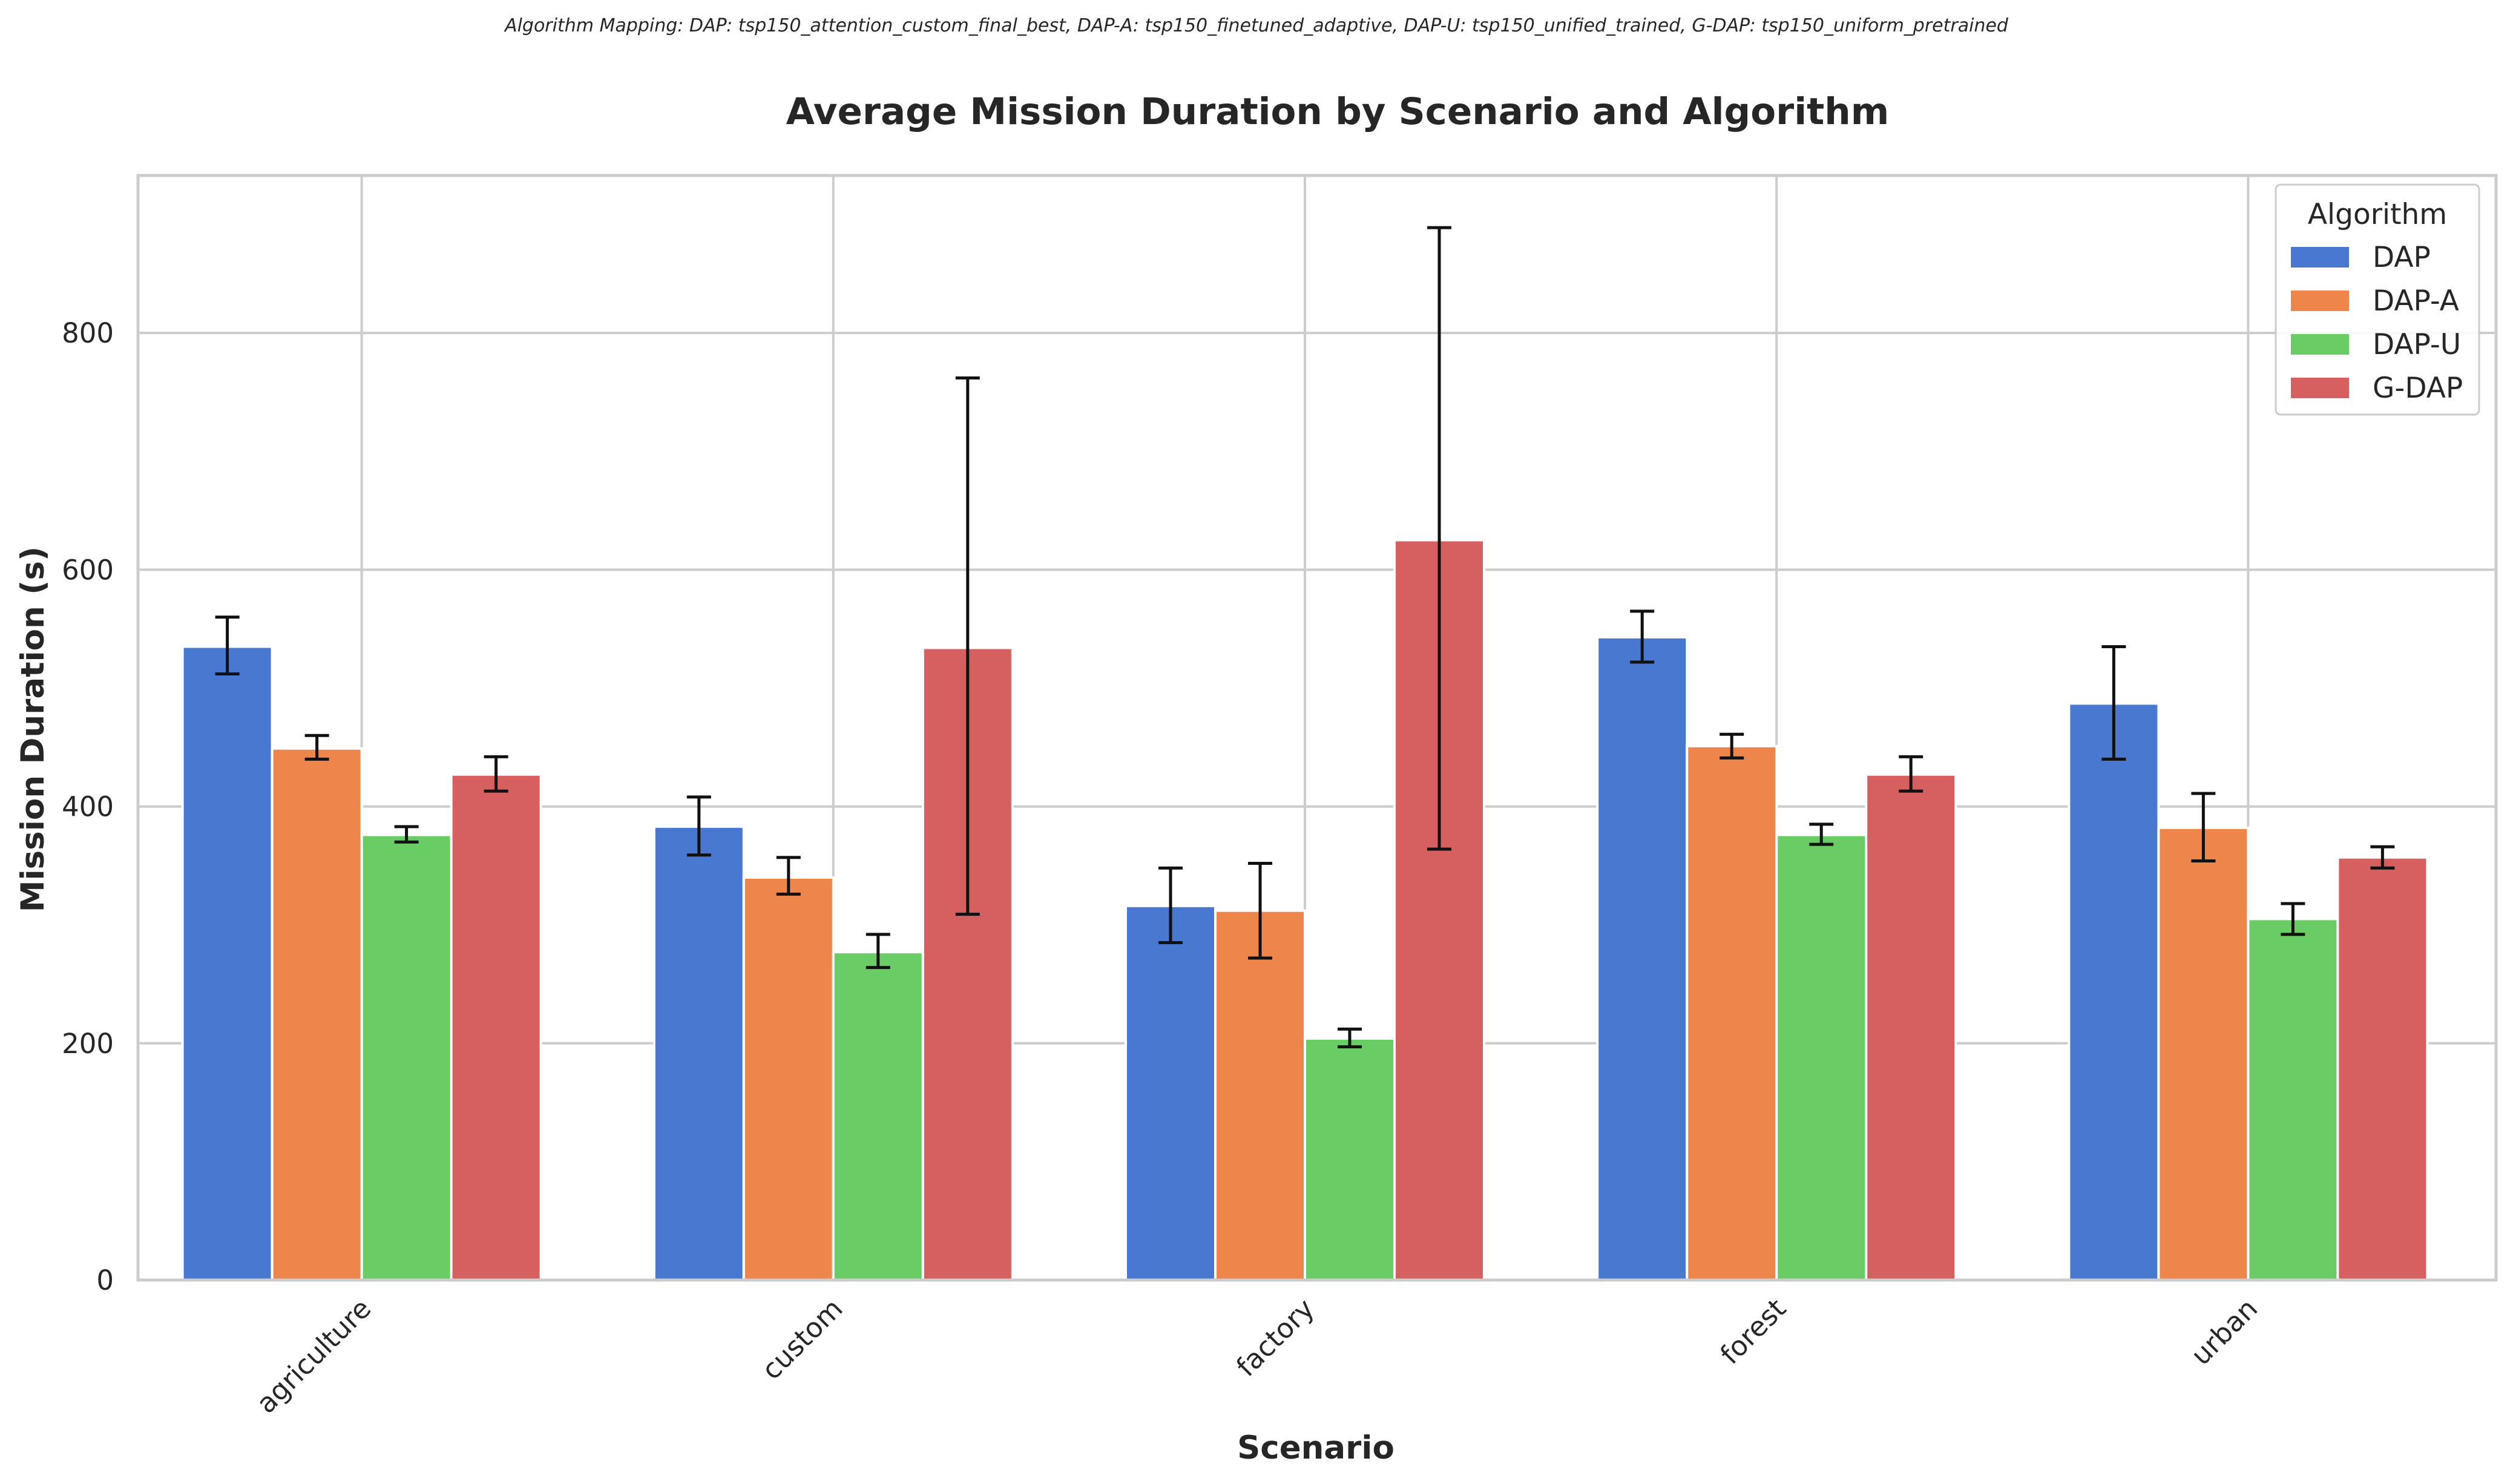 Image resolution: width=2513 pixels, height=1484 pixels. What do you see at coordinates (1350, 1159) in the screenshot?
I see `bar-dap-u-factory` at bounding box center [1350, 1159].